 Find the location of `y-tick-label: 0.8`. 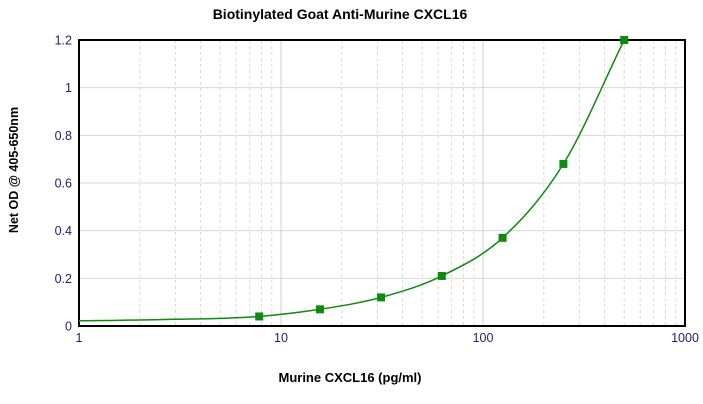

y-tick-label: 0.8 is located at coordinates (63, 136).